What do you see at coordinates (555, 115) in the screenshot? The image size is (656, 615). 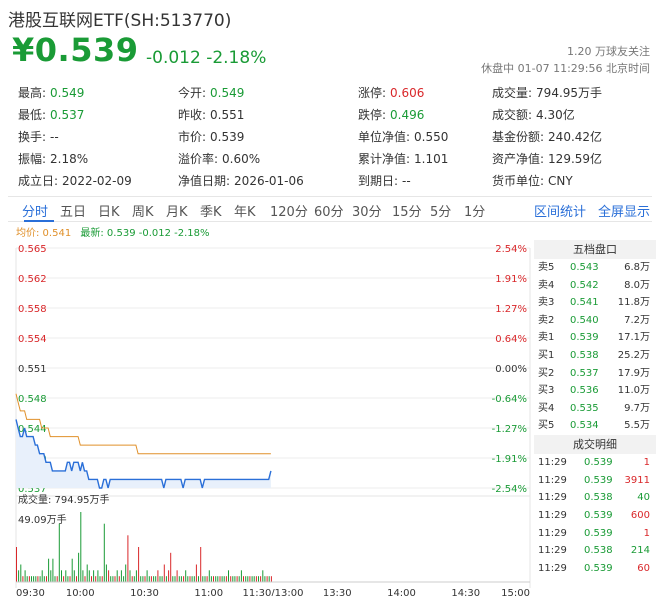 I see `stat-value: 4.30亿` at bounding box center [555, 115].